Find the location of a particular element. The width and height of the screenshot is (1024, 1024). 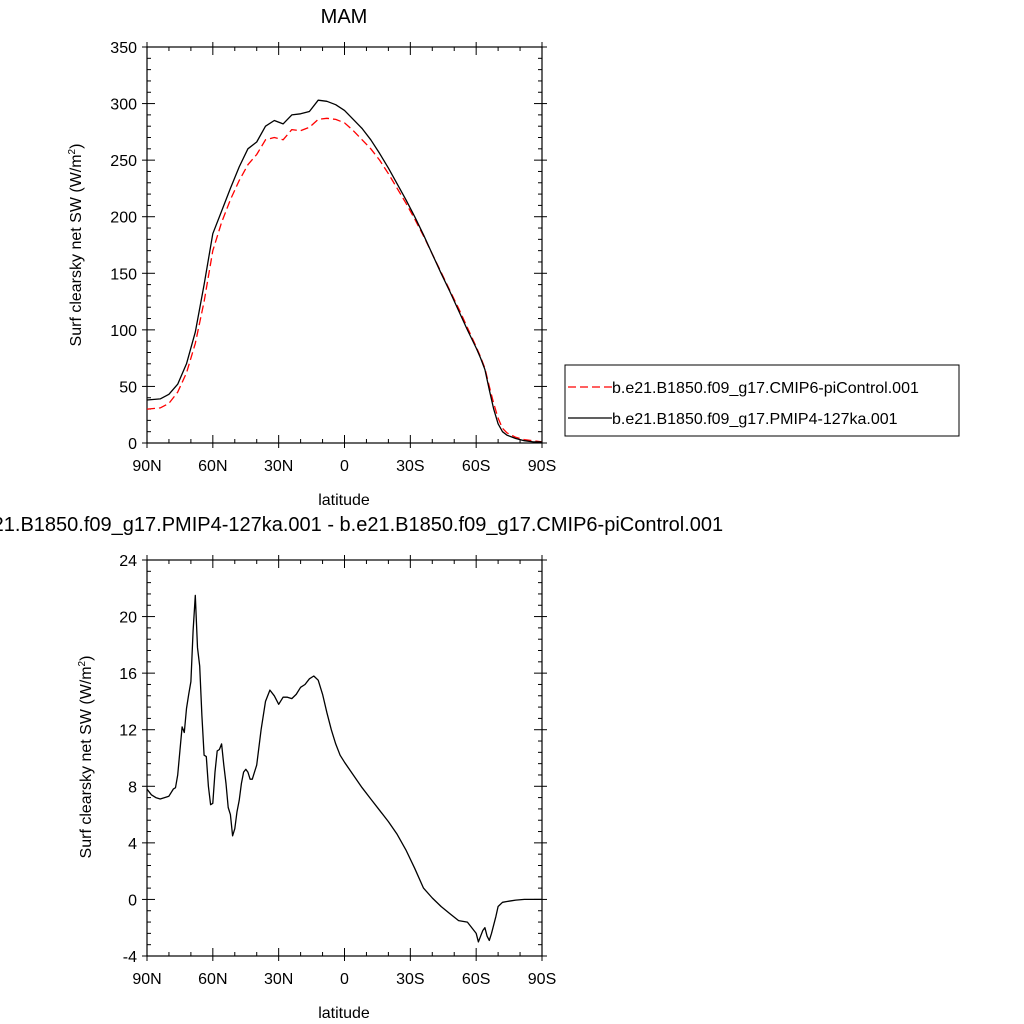

bottom-xaxis-label: latitude is located at coordinates (344, 1013).